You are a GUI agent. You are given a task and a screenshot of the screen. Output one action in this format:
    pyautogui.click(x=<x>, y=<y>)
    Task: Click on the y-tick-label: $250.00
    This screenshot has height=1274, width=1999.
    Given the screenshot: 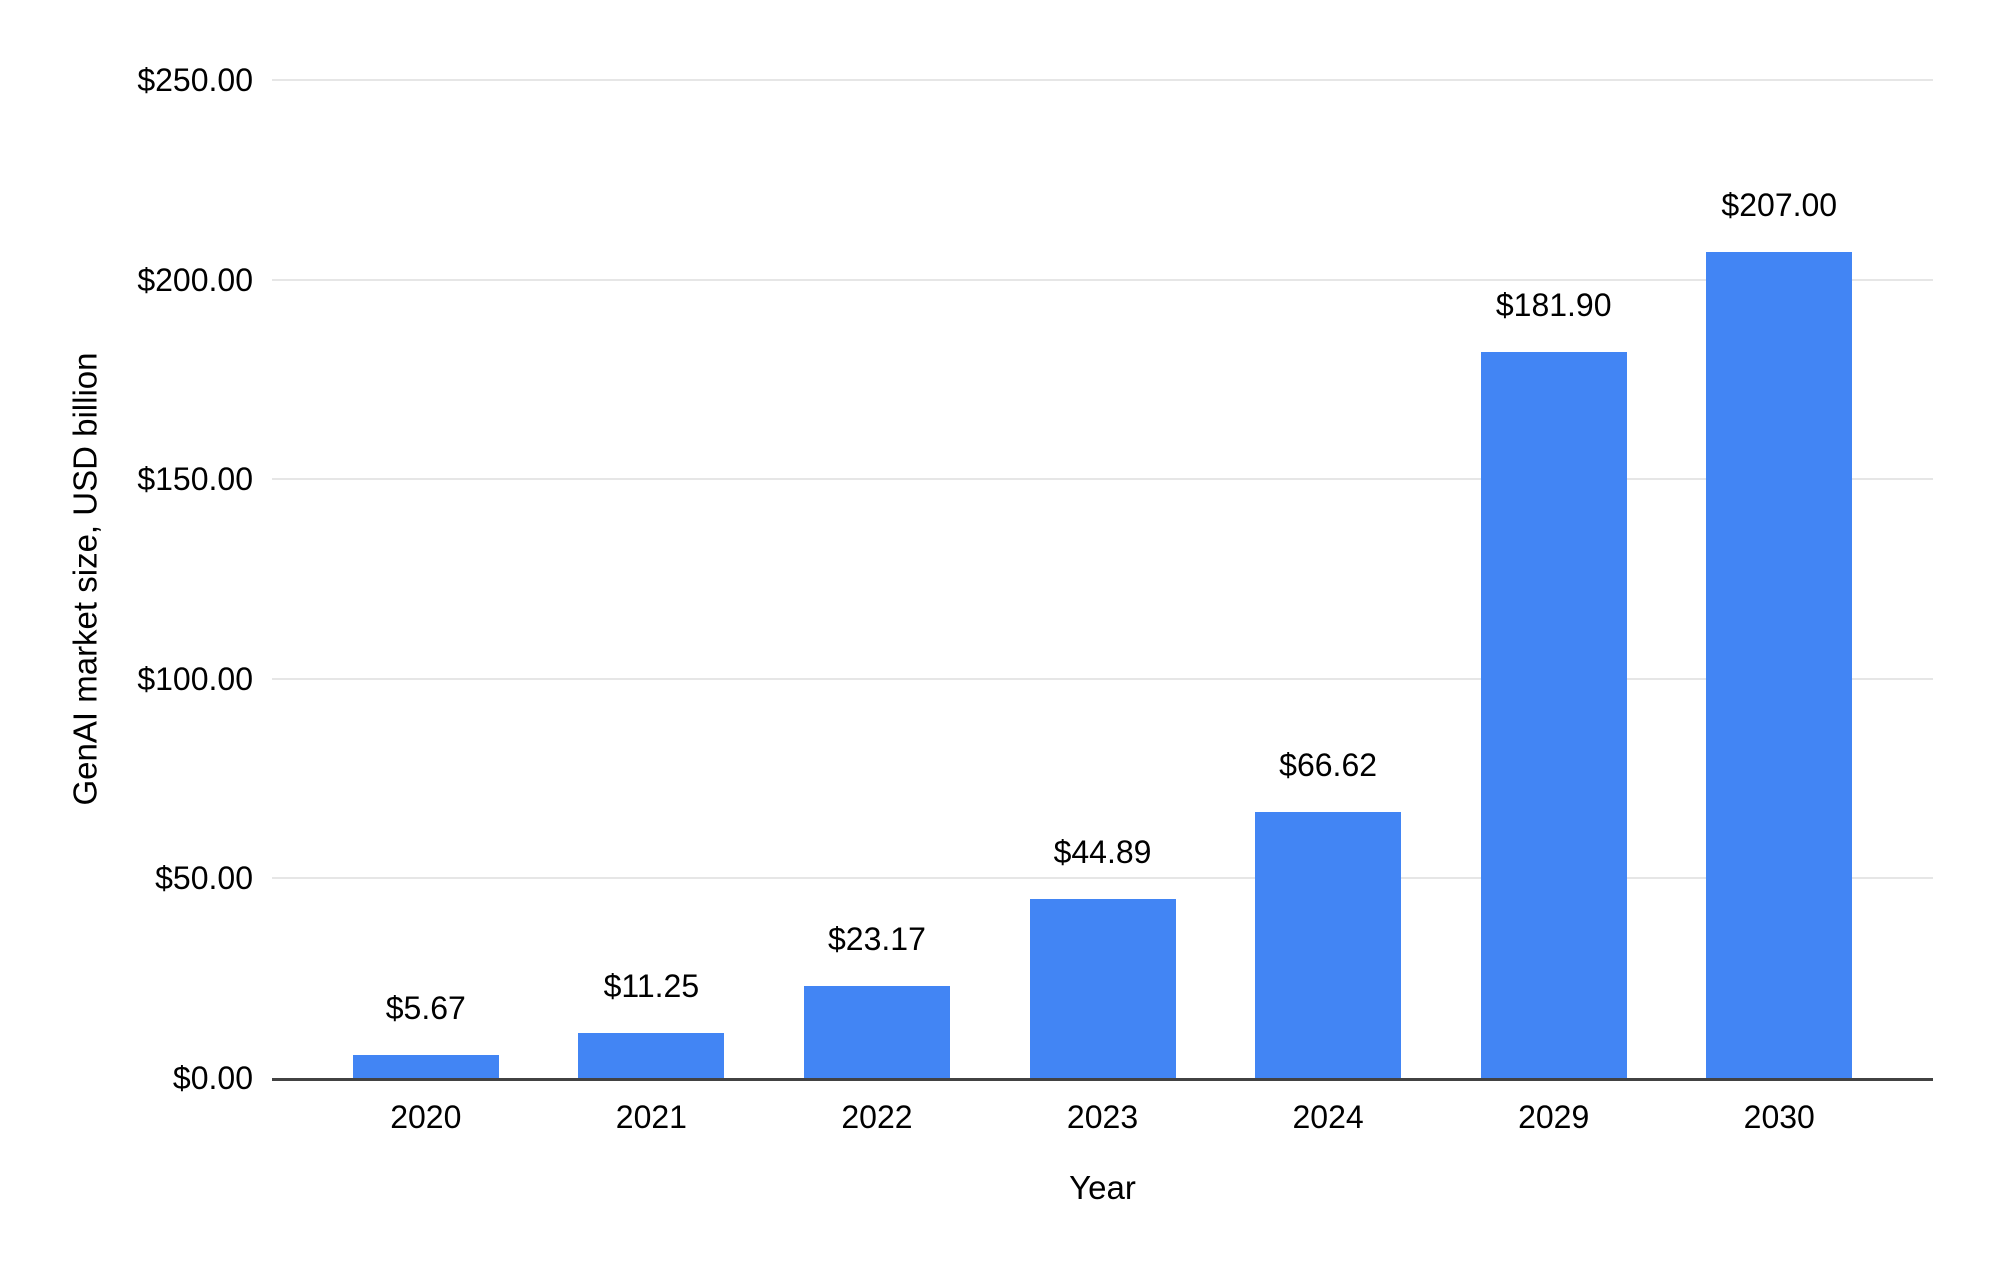 What is the action you would take?
    pyautogui.click(x=195, y=80)
    